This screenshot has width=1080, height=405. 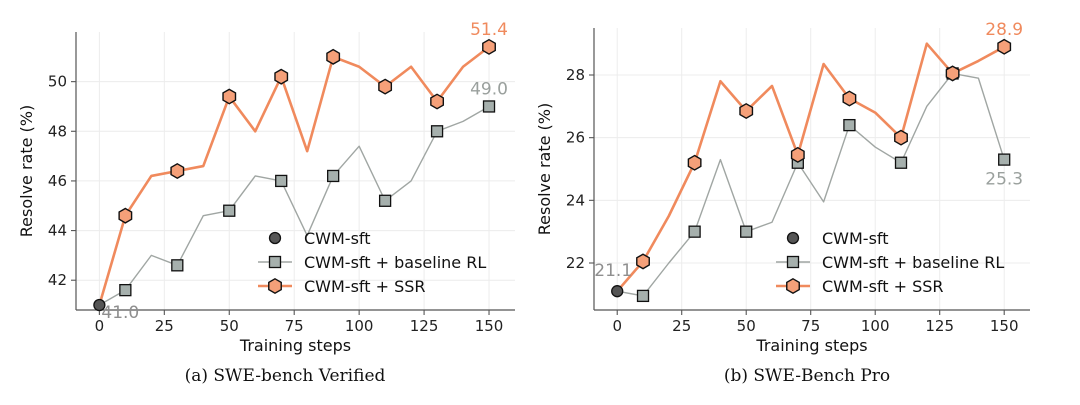 I want to click on data-label-ssr: 51.4, so click(x=489, y=30).